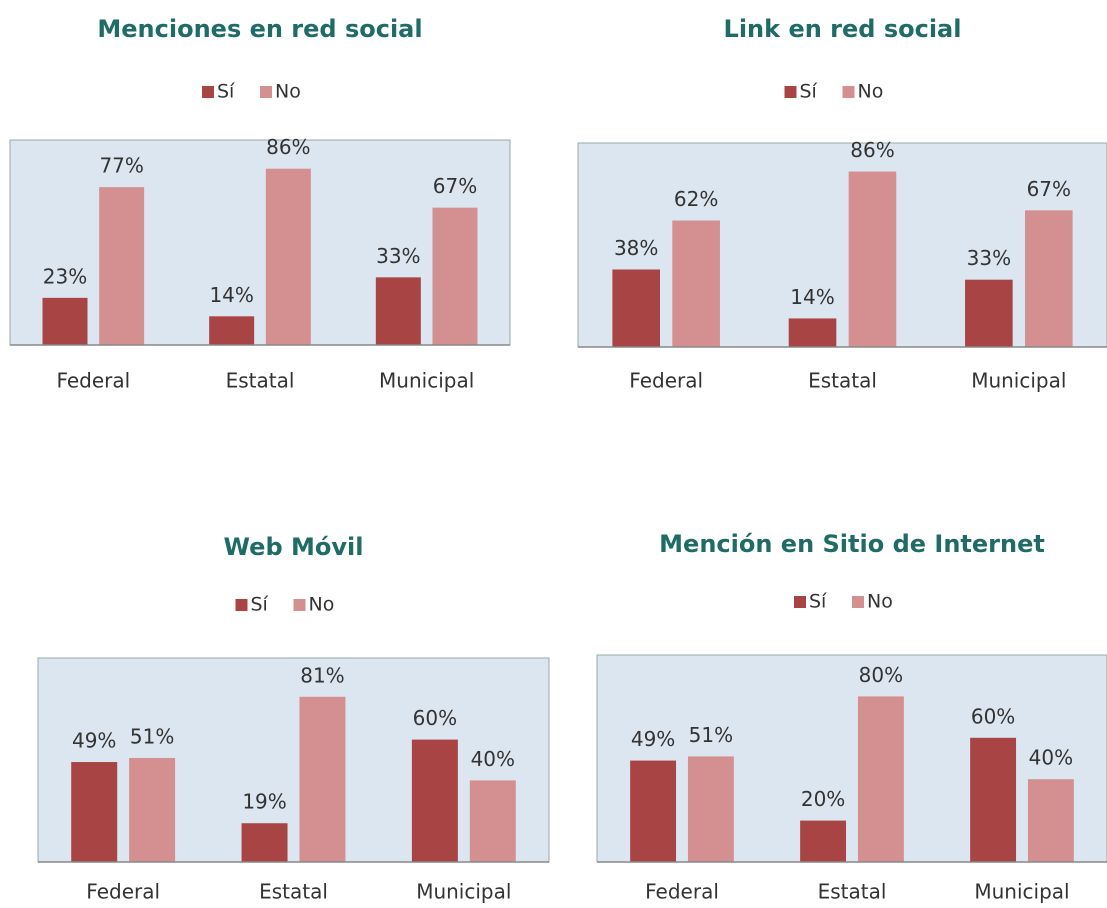 Image resolution: width=1107 pixels, height=908 pixels. I want to click on data-label: 62%, so click(696, 199).